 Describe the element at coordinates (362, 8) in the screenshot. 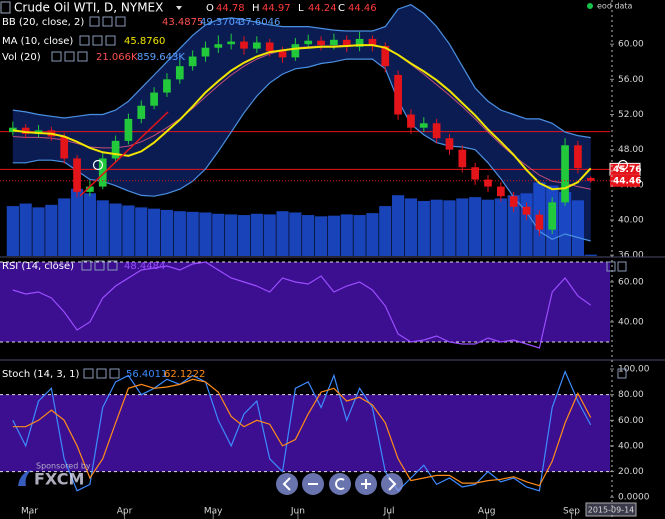

I see `ohlc-value: 44.46` at that location.